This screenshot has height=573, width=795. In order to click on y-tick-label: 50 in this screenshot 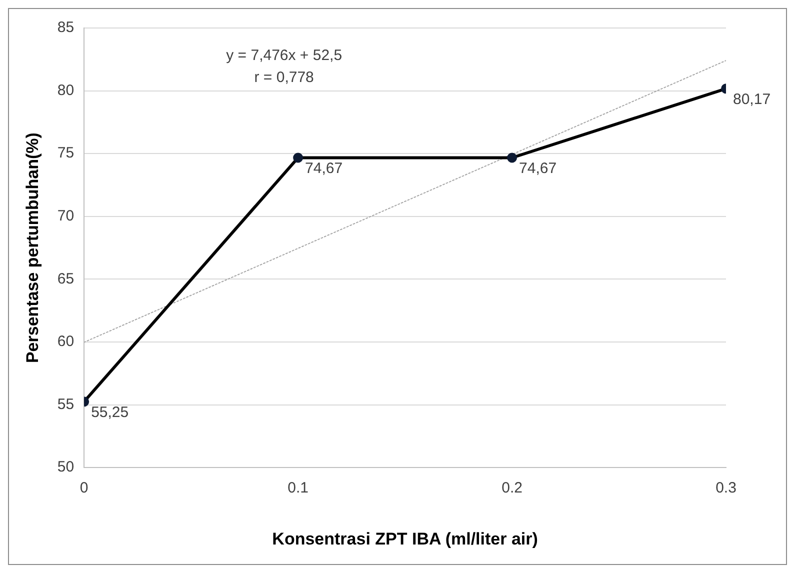, I will do `click(65, 467)`.